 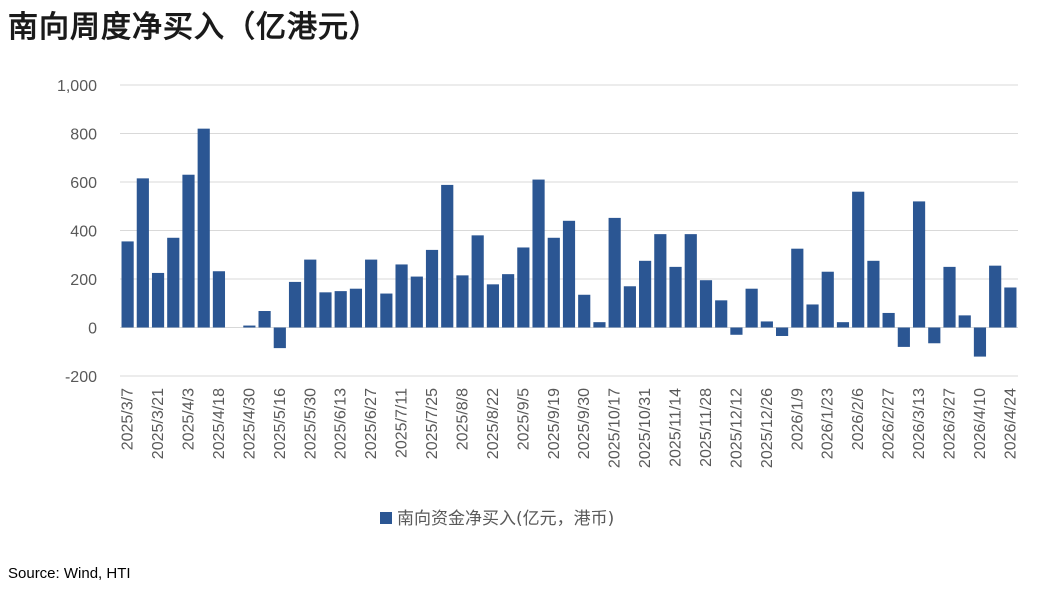 What do you see at coordinates (432, 423) in the screenshot?
I see `x-tick-label: 2025/7/25` at bounding box center [432, 423].